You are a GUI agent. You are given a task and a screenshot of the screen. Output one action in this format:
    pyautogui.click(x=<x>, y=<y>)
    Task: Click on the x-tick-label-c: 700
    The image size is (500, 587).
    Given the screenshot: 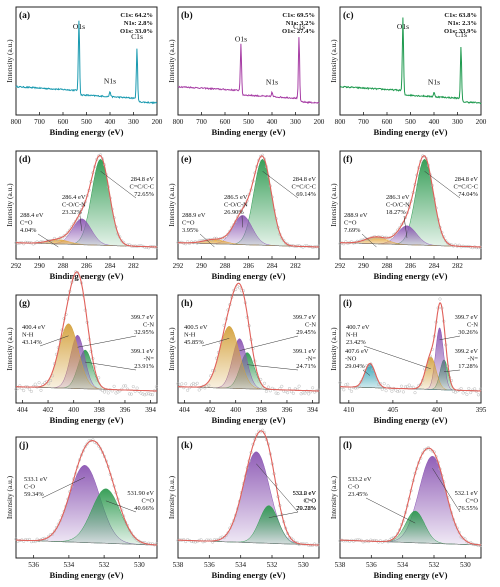 What is the action you would take?
    pyautogui.click(x=363, y=122)
    